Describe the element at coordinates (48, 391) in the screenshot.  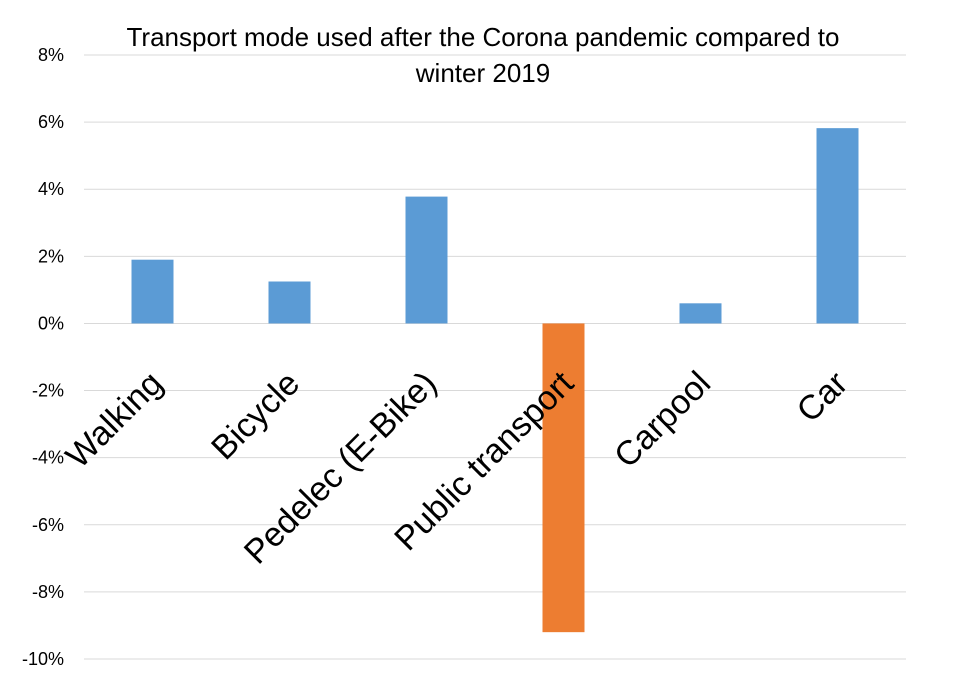
I see `y-tick-label: -2%` at that location.